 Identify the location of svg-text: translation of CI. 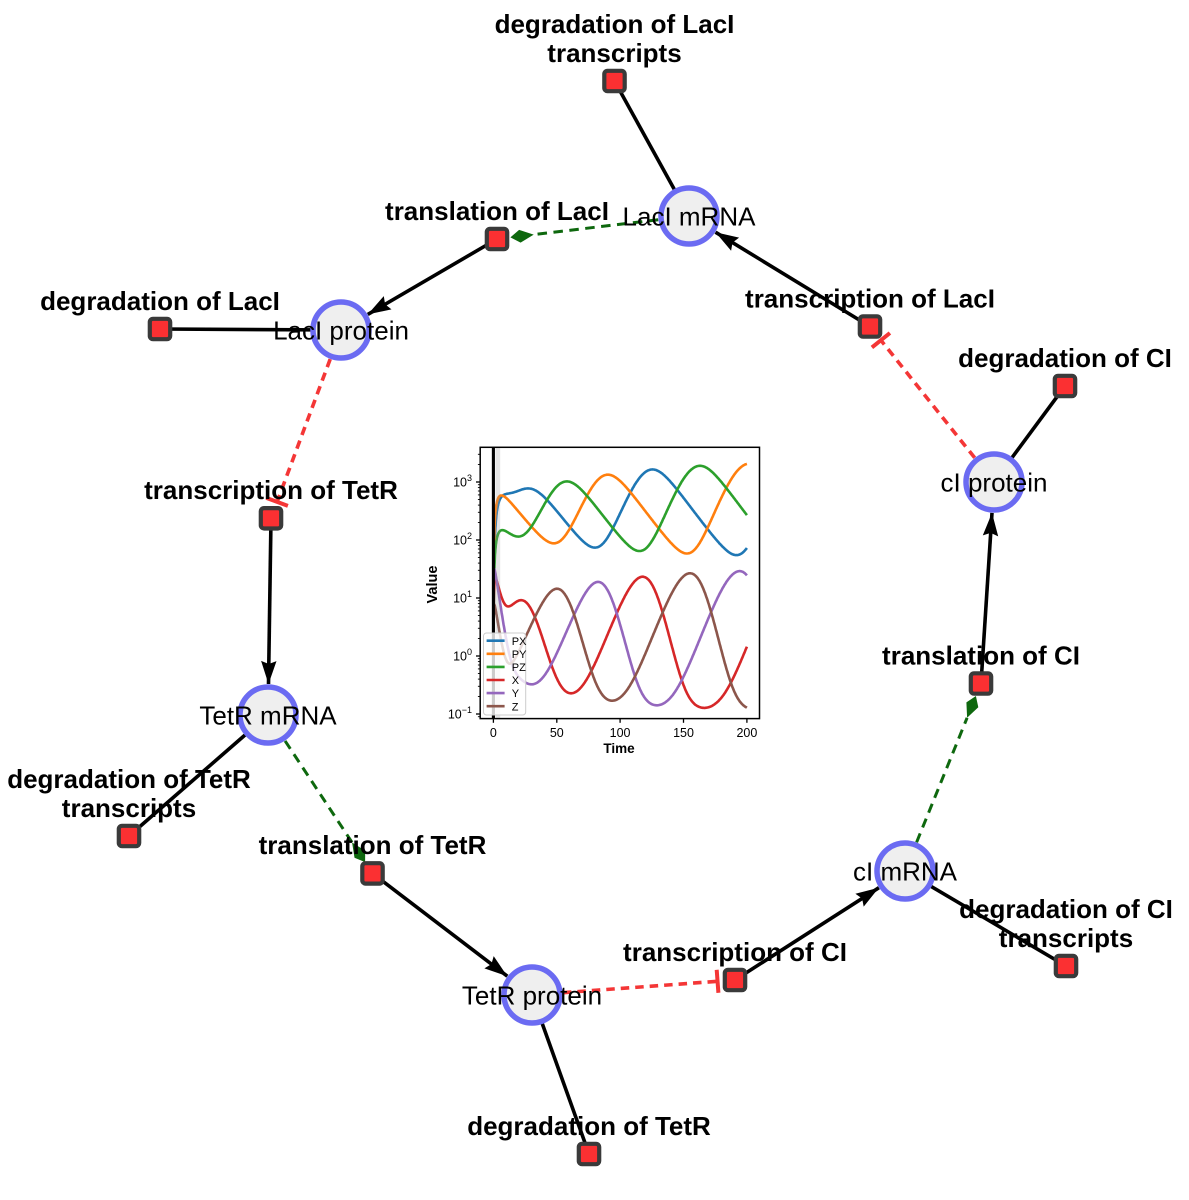
(981, 655).